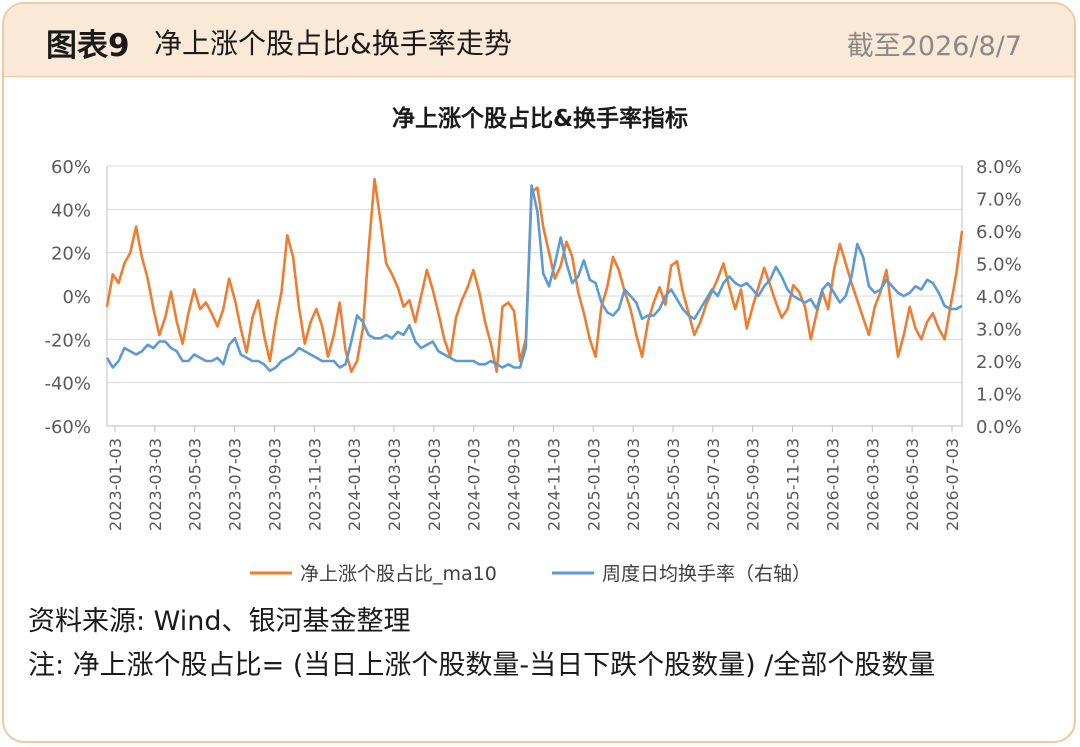 The image size is (1080, 747). What do you see at coordinates (314, 484) in the screenshot?
I see `x-tick-label: 2023-11-03` at bounding box center [314, 484].